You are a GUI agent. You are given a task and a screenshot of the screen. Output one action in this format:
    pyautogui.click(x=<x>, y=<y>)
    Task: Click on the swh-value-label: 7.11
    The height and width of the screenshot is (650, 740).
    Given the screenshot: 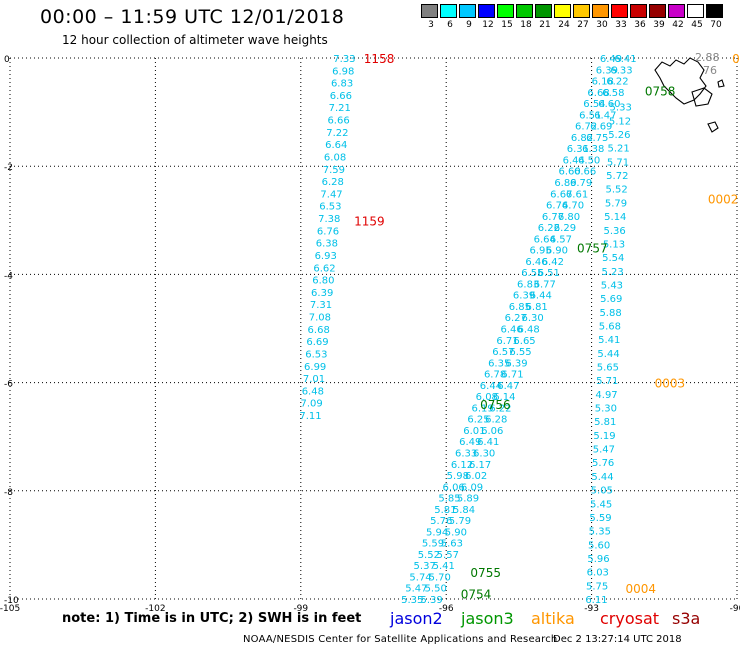 What is the action you would take?
    pyautogui.click(x=310, y=416)
    